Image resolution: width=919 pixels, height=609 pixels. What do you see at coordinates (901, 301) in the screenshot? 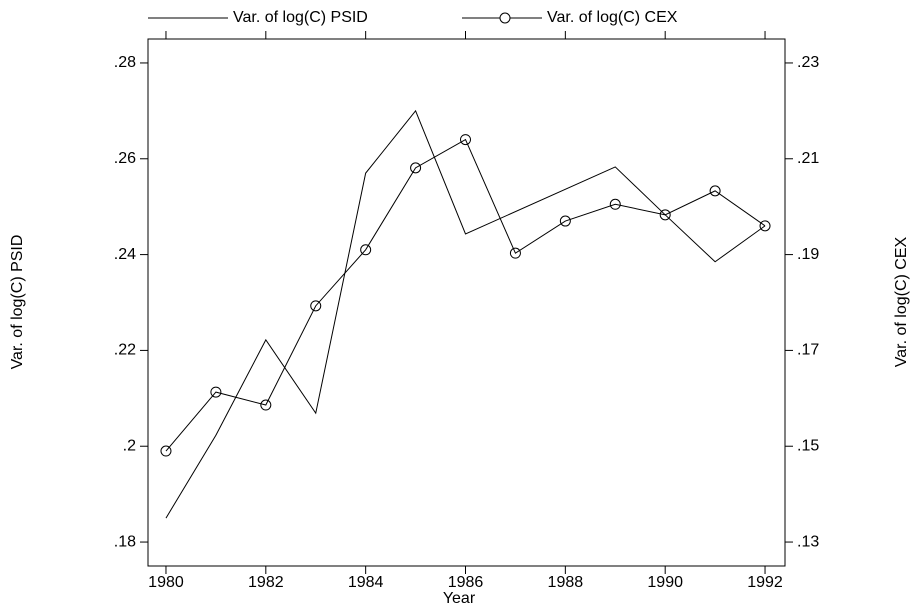
I see `y2-axis-title: Var. of log(C) CEX` at bounding box center [901, 301].